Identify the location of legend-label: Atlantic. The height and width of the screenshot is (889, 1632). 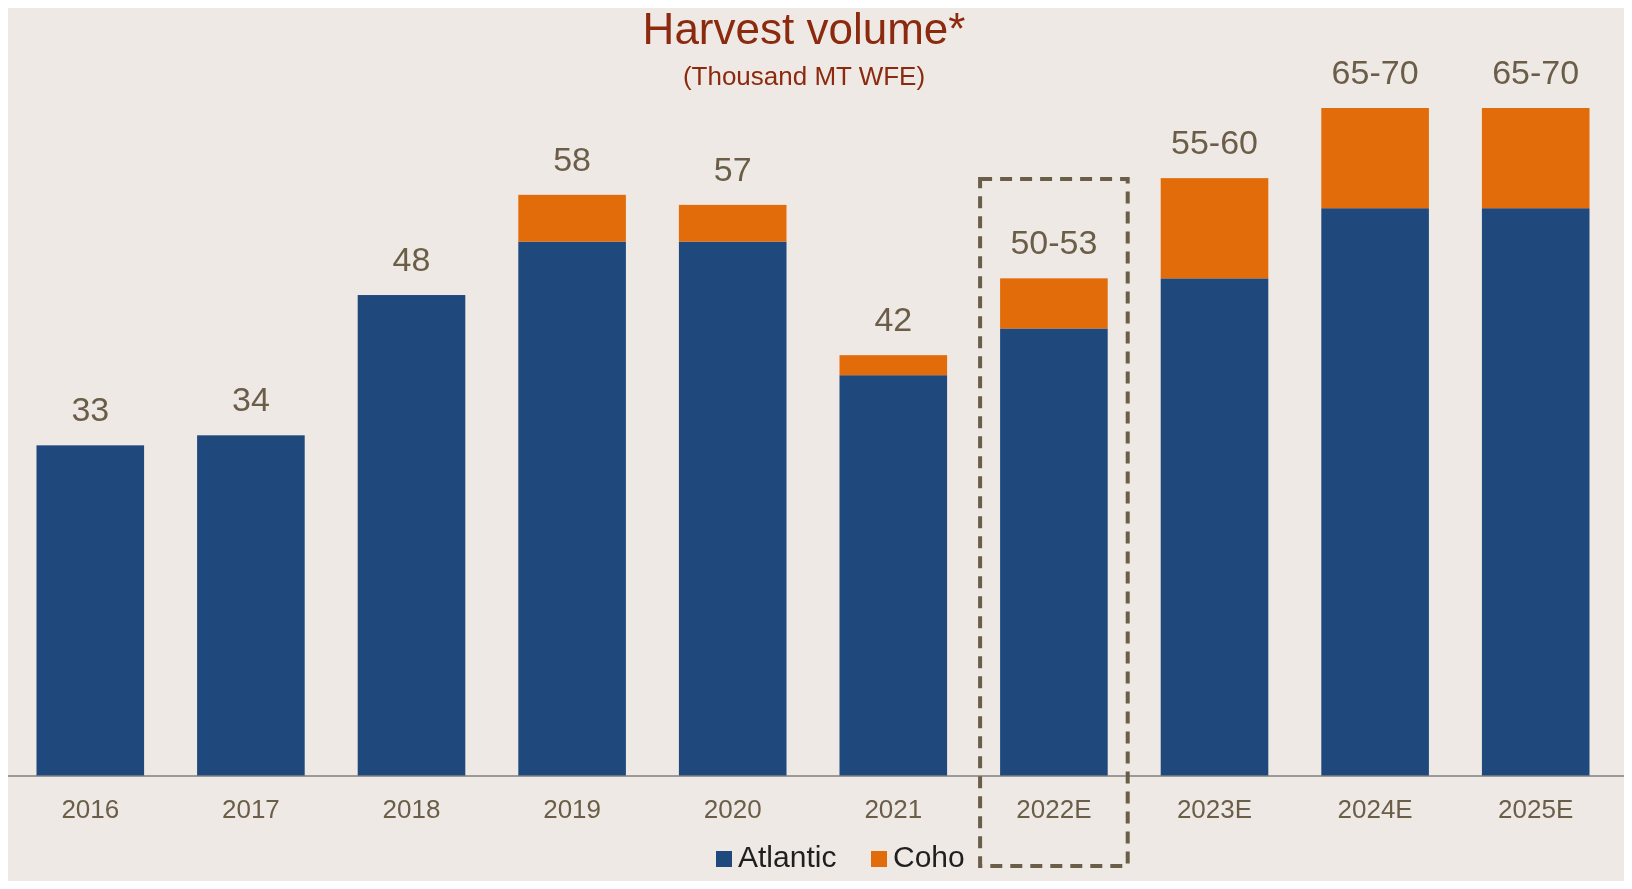
(787, 856).